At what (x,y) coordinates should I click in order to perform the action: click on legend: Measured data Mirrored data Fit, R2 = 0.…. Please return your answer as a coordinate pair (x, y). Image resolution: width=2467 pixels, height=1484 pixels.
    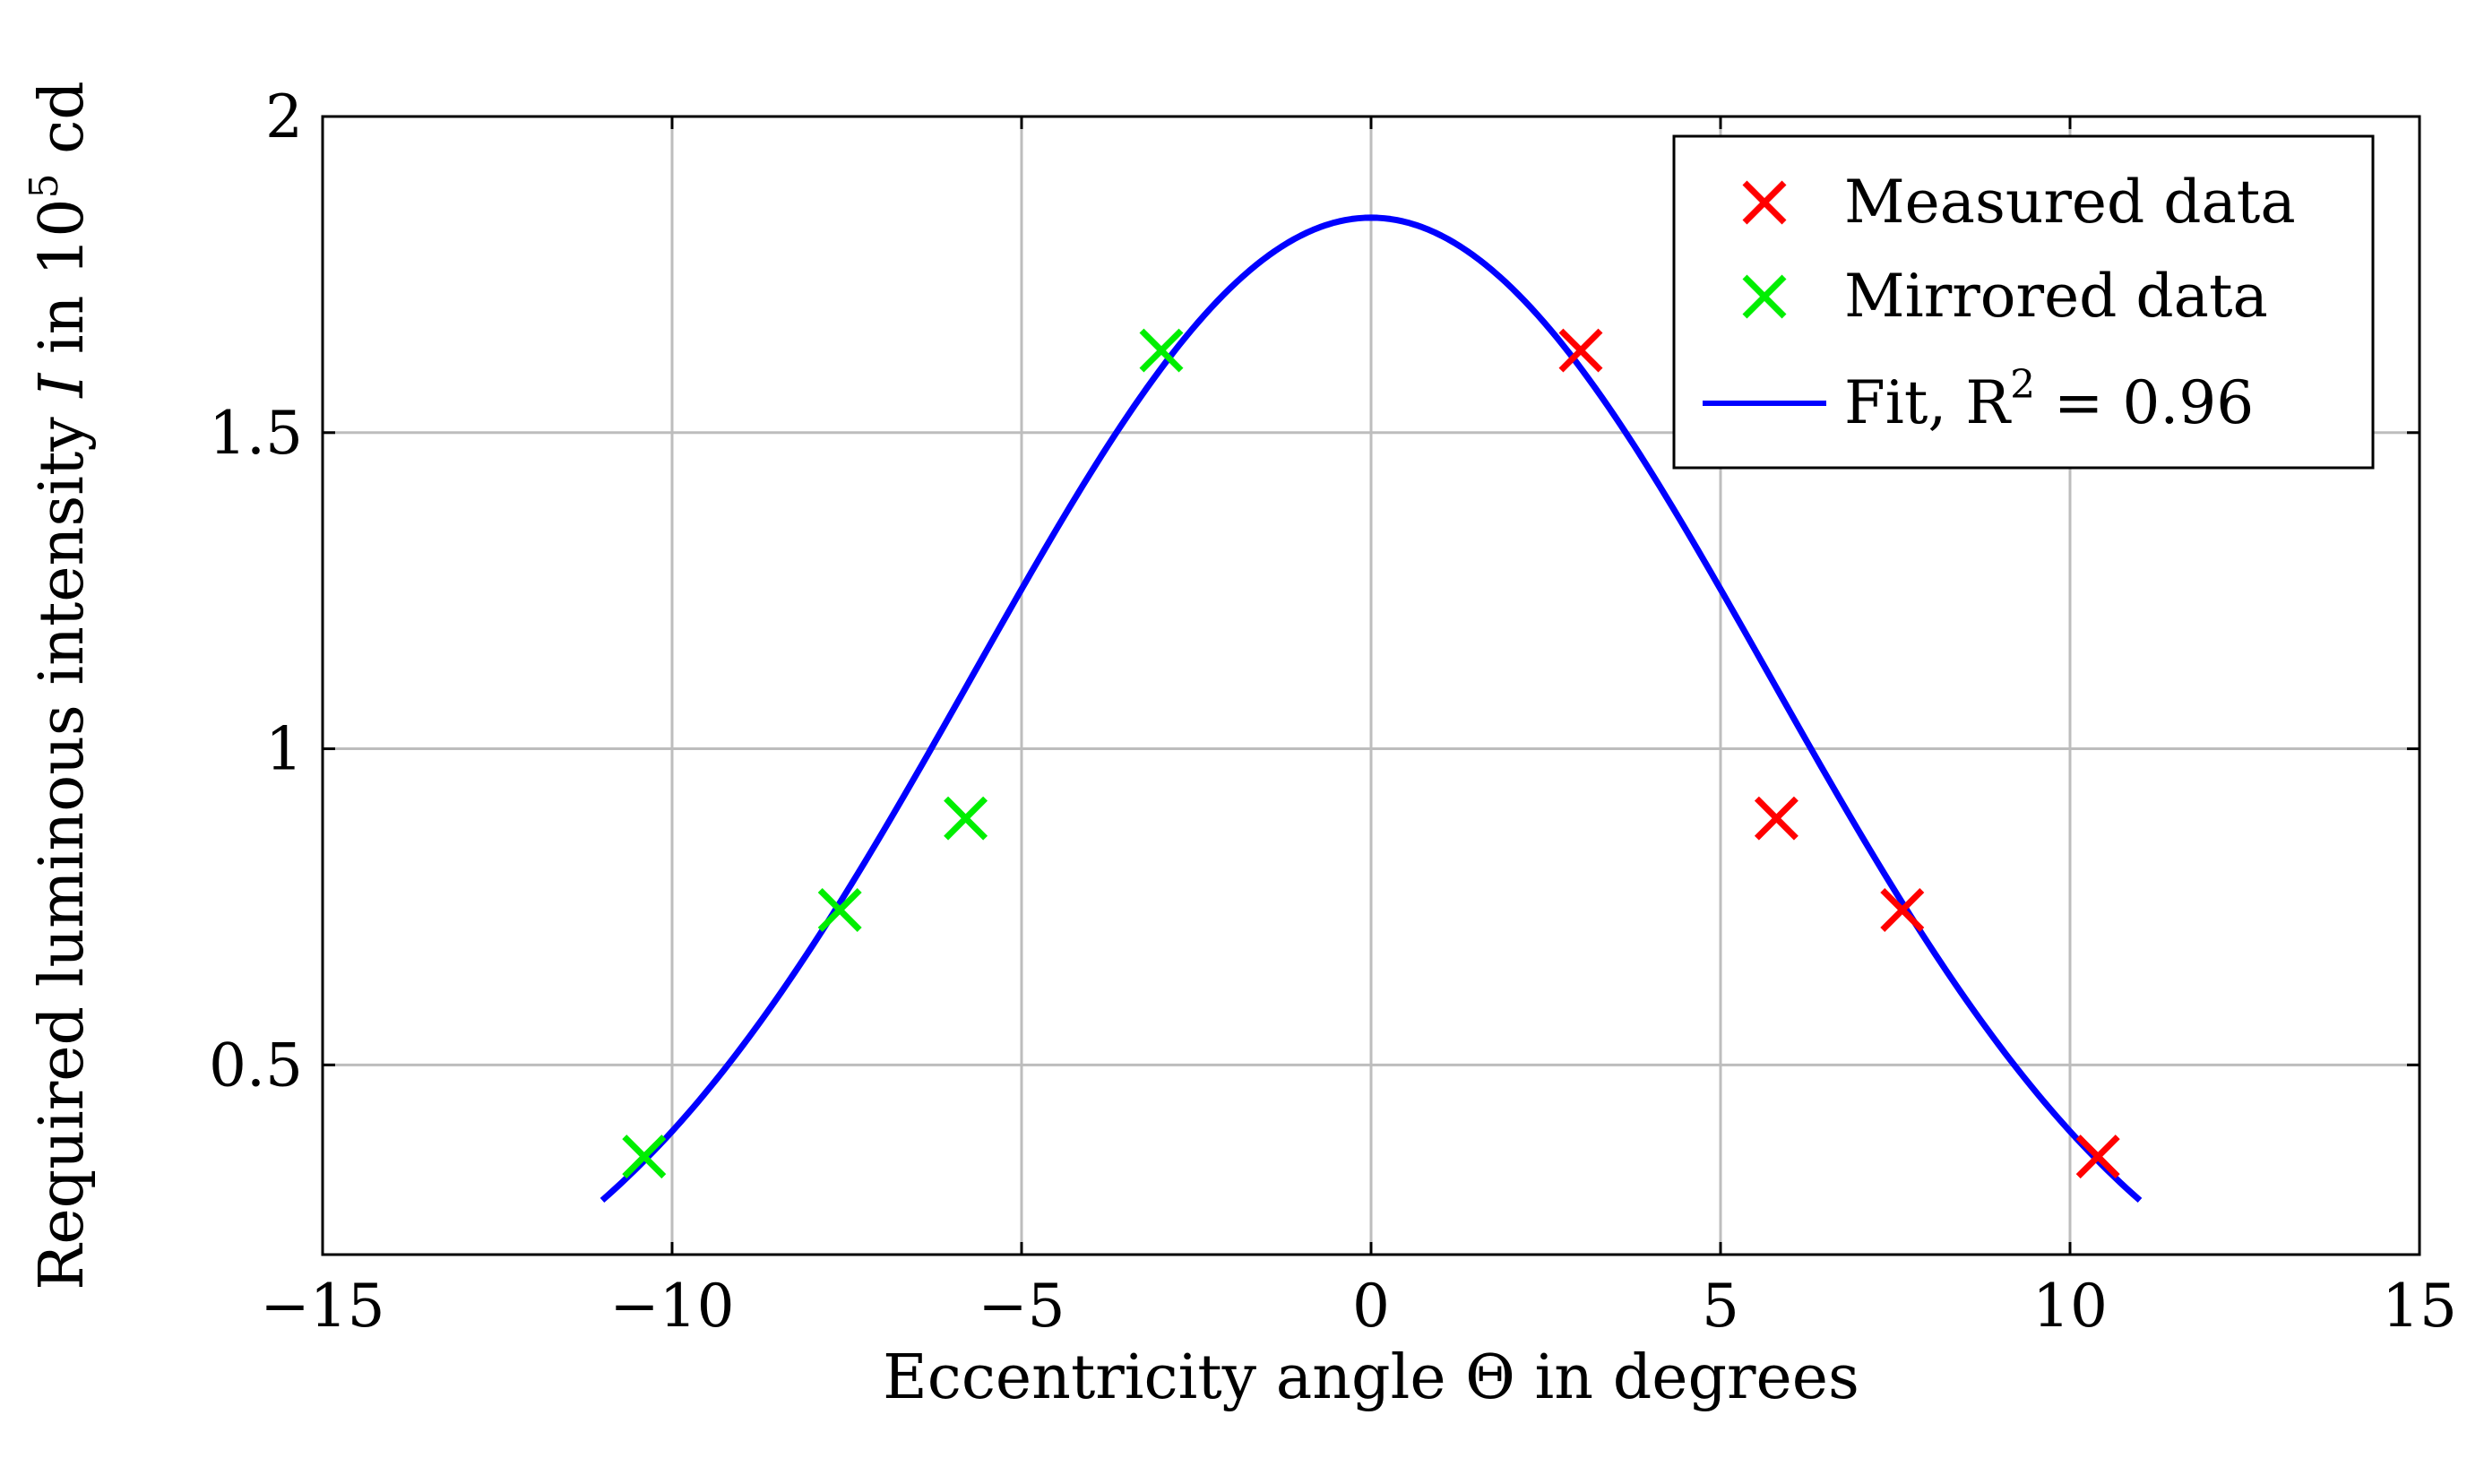
    Looking at the image, I should click on (2023, 302).